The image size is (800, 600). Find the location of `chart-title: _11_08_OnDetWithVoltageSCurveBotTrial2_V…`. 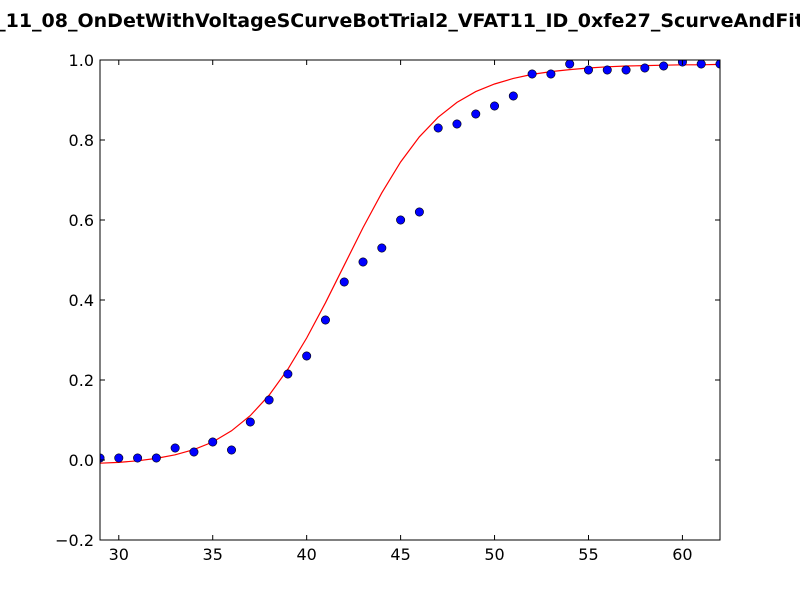

chart-title: _11_08_OnDetWithVoltageSCurveBotTrial2_V… is located at coordinates (400, 21).